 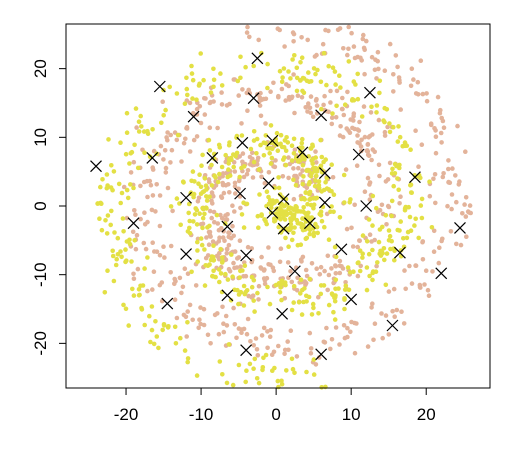 What do you see at coordinates (351, 414) in the screenshot?
I see `x-tick-label: 10` at bounding box center [351, 414].